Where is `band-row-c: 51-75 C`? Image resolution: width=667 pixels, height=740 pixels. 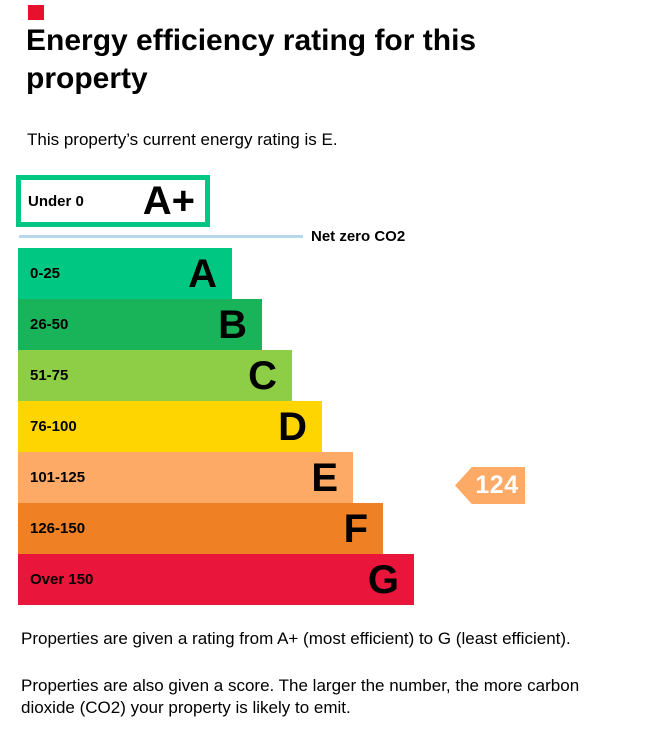
band-row-c: 51-75 C is located at coordinates (155, 375).